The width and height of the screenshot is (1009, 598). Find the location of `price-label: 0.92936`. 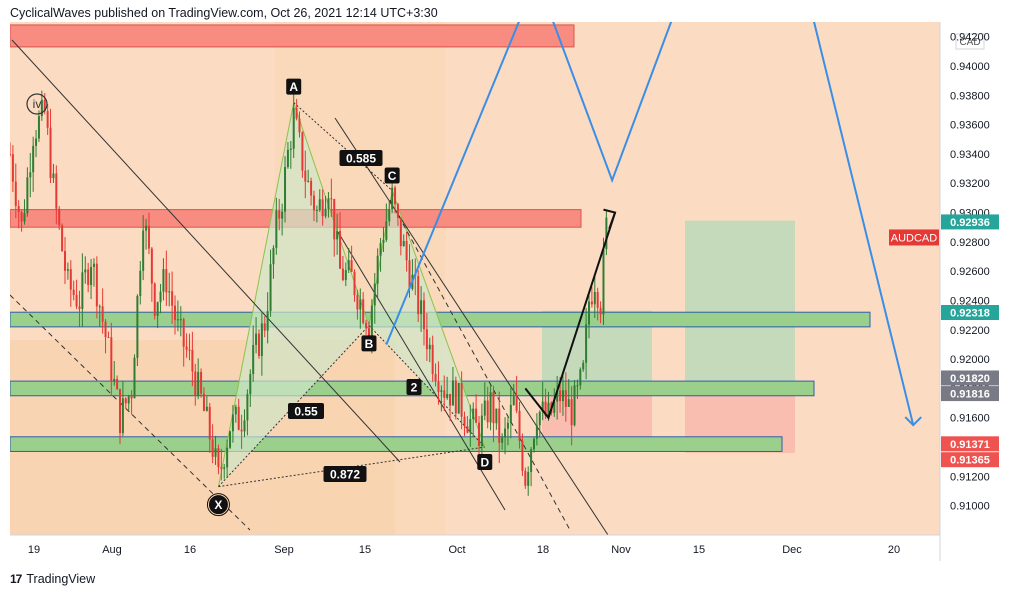

price-label: 0.92936 is located at coordinates (970, 222).